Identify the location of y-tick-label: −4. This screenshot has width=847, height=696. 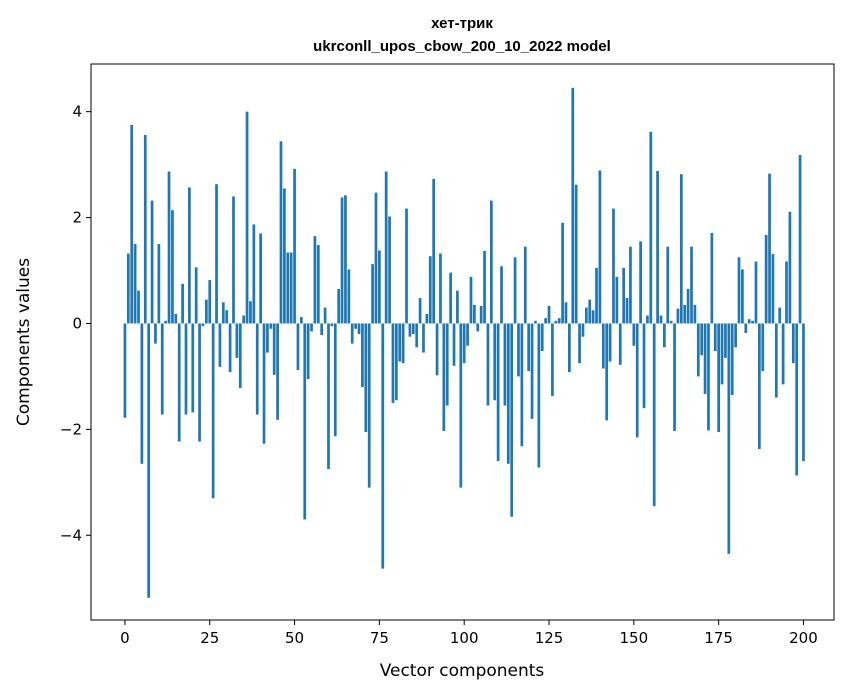
(71, 535).